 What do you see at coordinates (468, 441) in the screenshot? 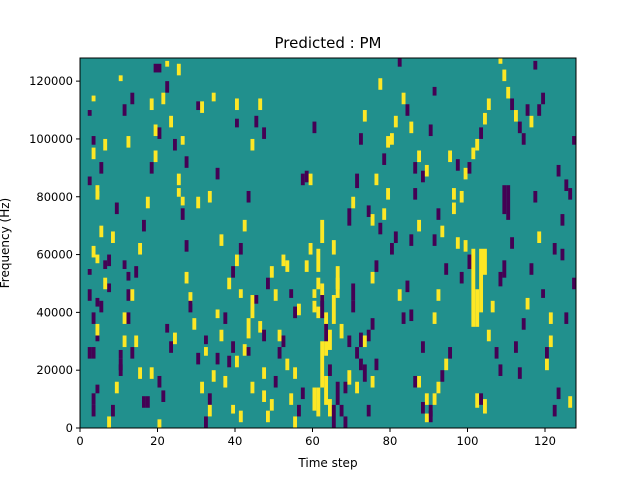
I see `x-tick-label: 100` at bounding box center [468, 441].